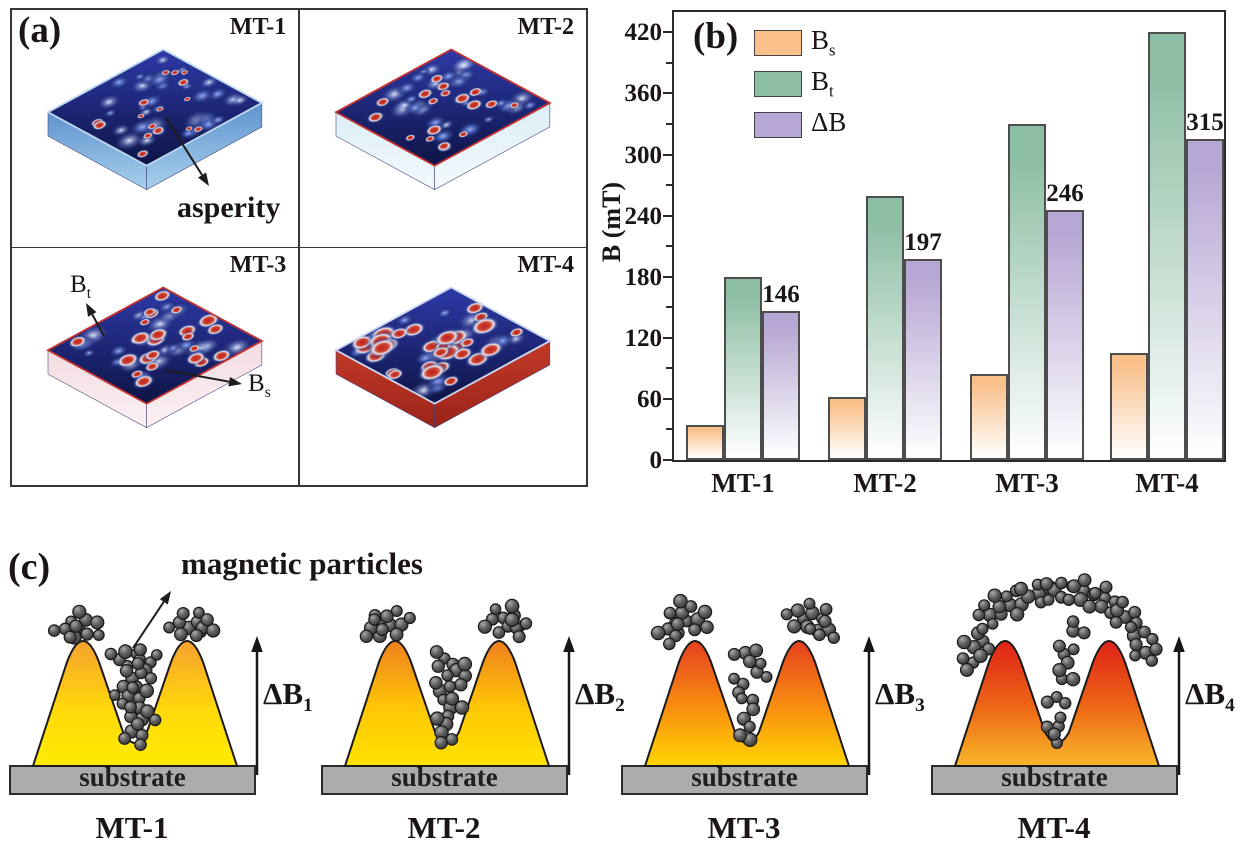 The image size is (1243, 857). What do you see at coordinates (744, 827) in the screenshot?
I see `caption-mt3: MT-3` at bounding box center [744, 827].